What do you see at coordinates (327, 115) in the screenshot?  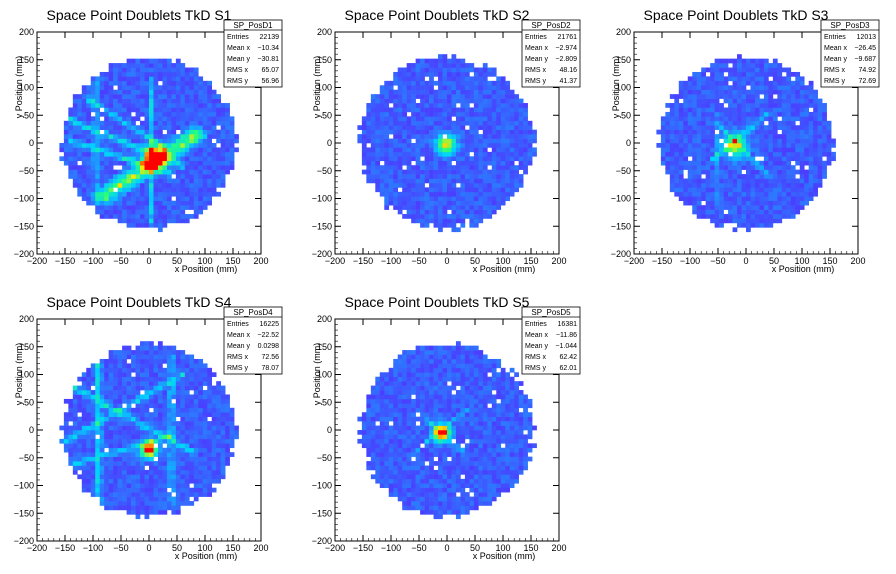 I see `y-tick-label: 50` at bounding box center [327, 115].